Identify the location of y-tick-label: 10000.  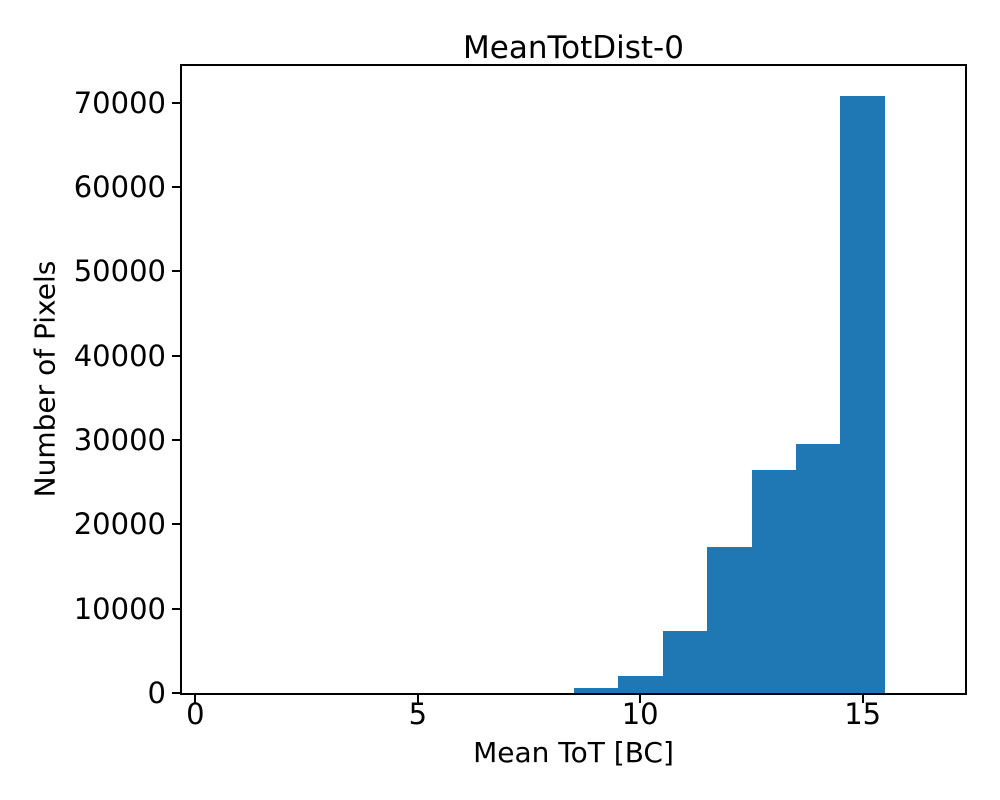
(119, 608).